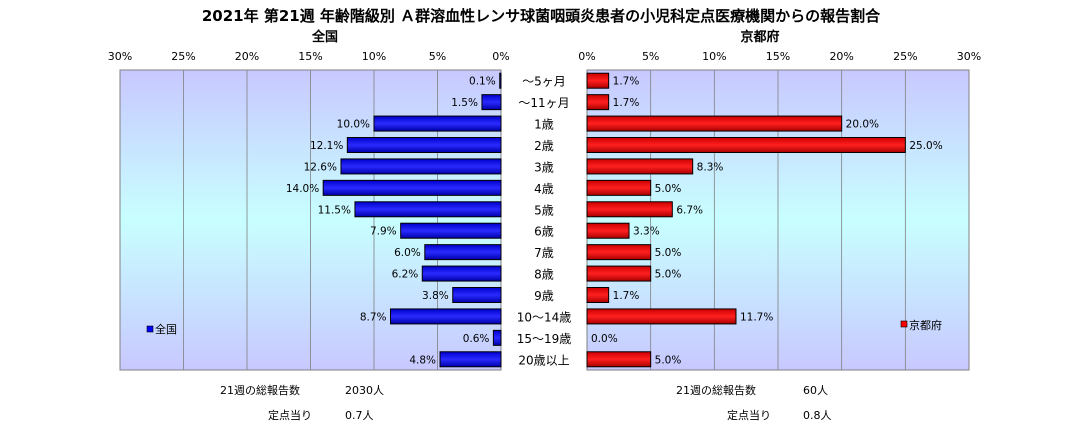 The width and height of the screenshot is (1083, 429). I want to click on tick-label-national: 10%, so click(374, 56).